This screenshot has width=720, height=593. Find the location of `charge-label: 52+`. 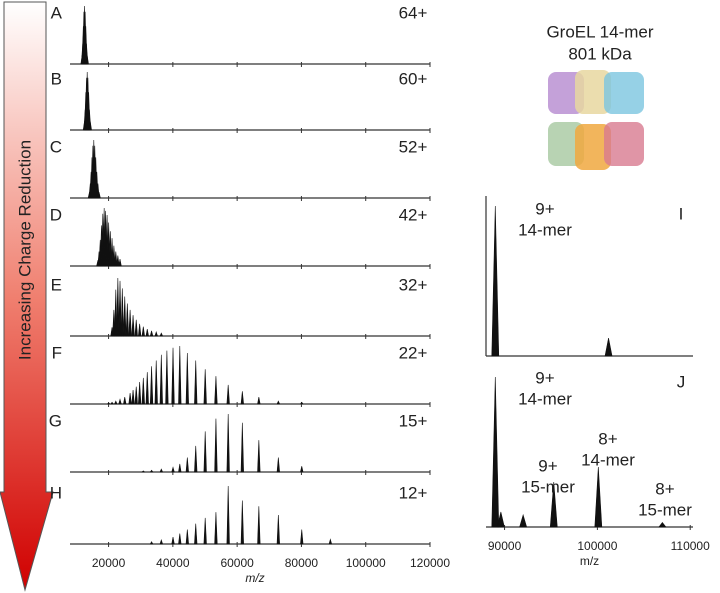

charge-label: 52+ is located at coordinates (413, 146).